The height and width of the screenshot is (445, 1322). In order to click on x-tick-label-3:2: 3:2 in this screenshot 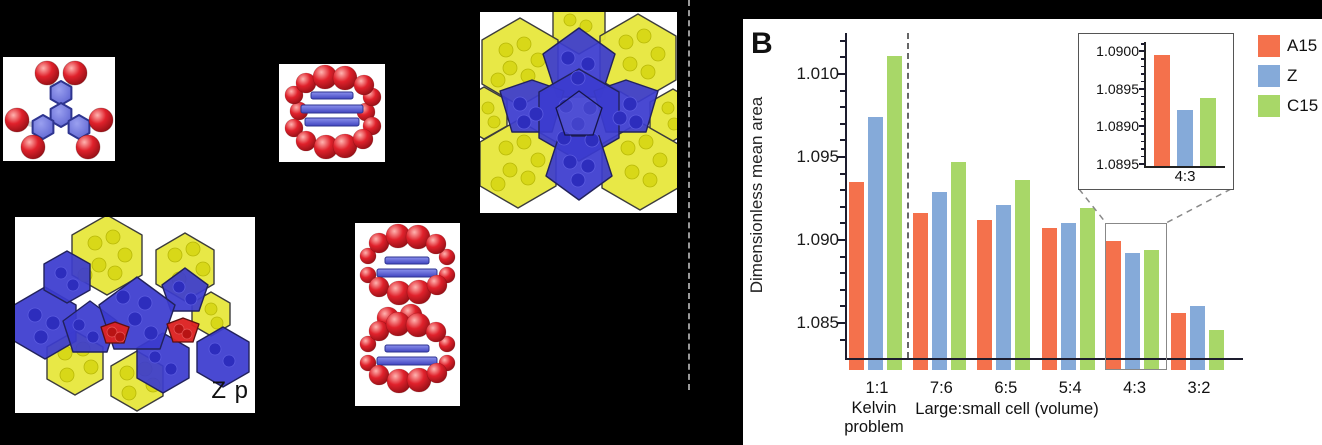, I will do `click(1199, 388)`.